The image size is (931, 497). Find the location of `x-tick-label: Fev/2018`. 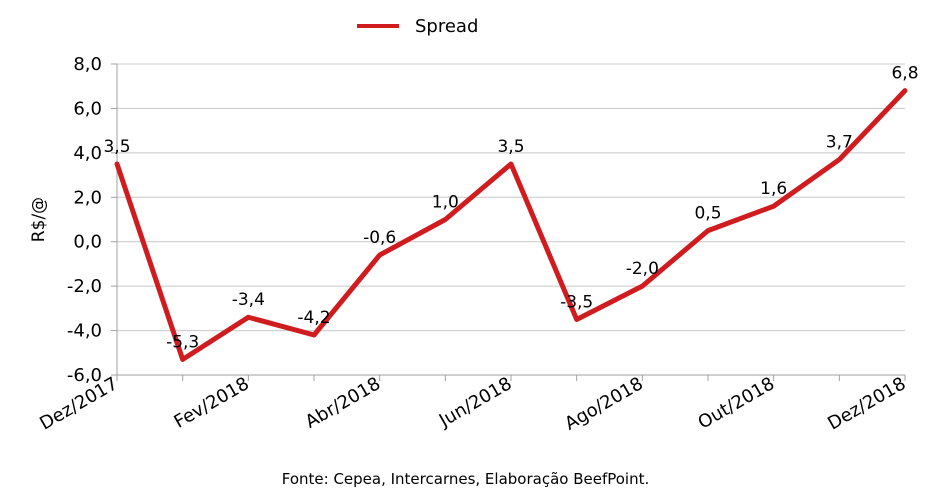

x-tick-label: Fev/2018 is located at coordinates (211, 403).